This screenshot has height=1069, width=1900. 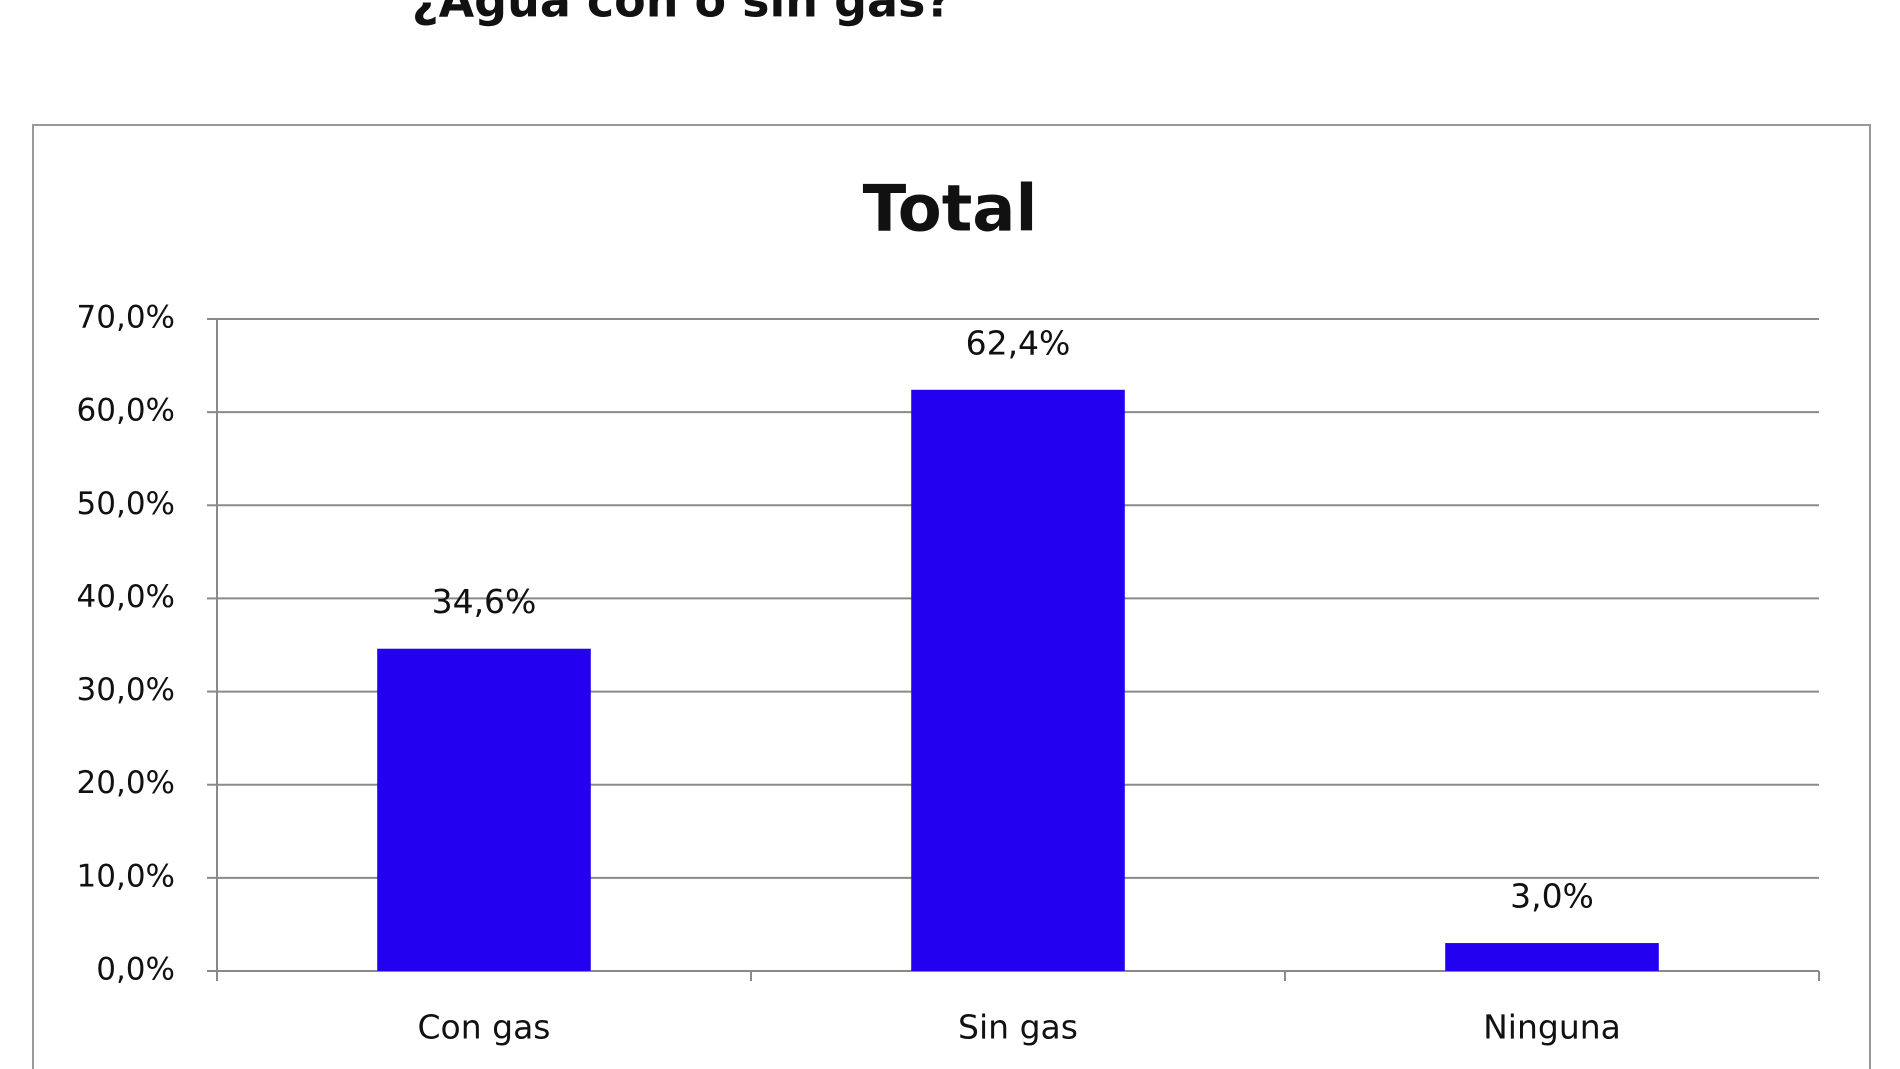 I want to click on value-label: 34,6%, so click(x=484, y=601).